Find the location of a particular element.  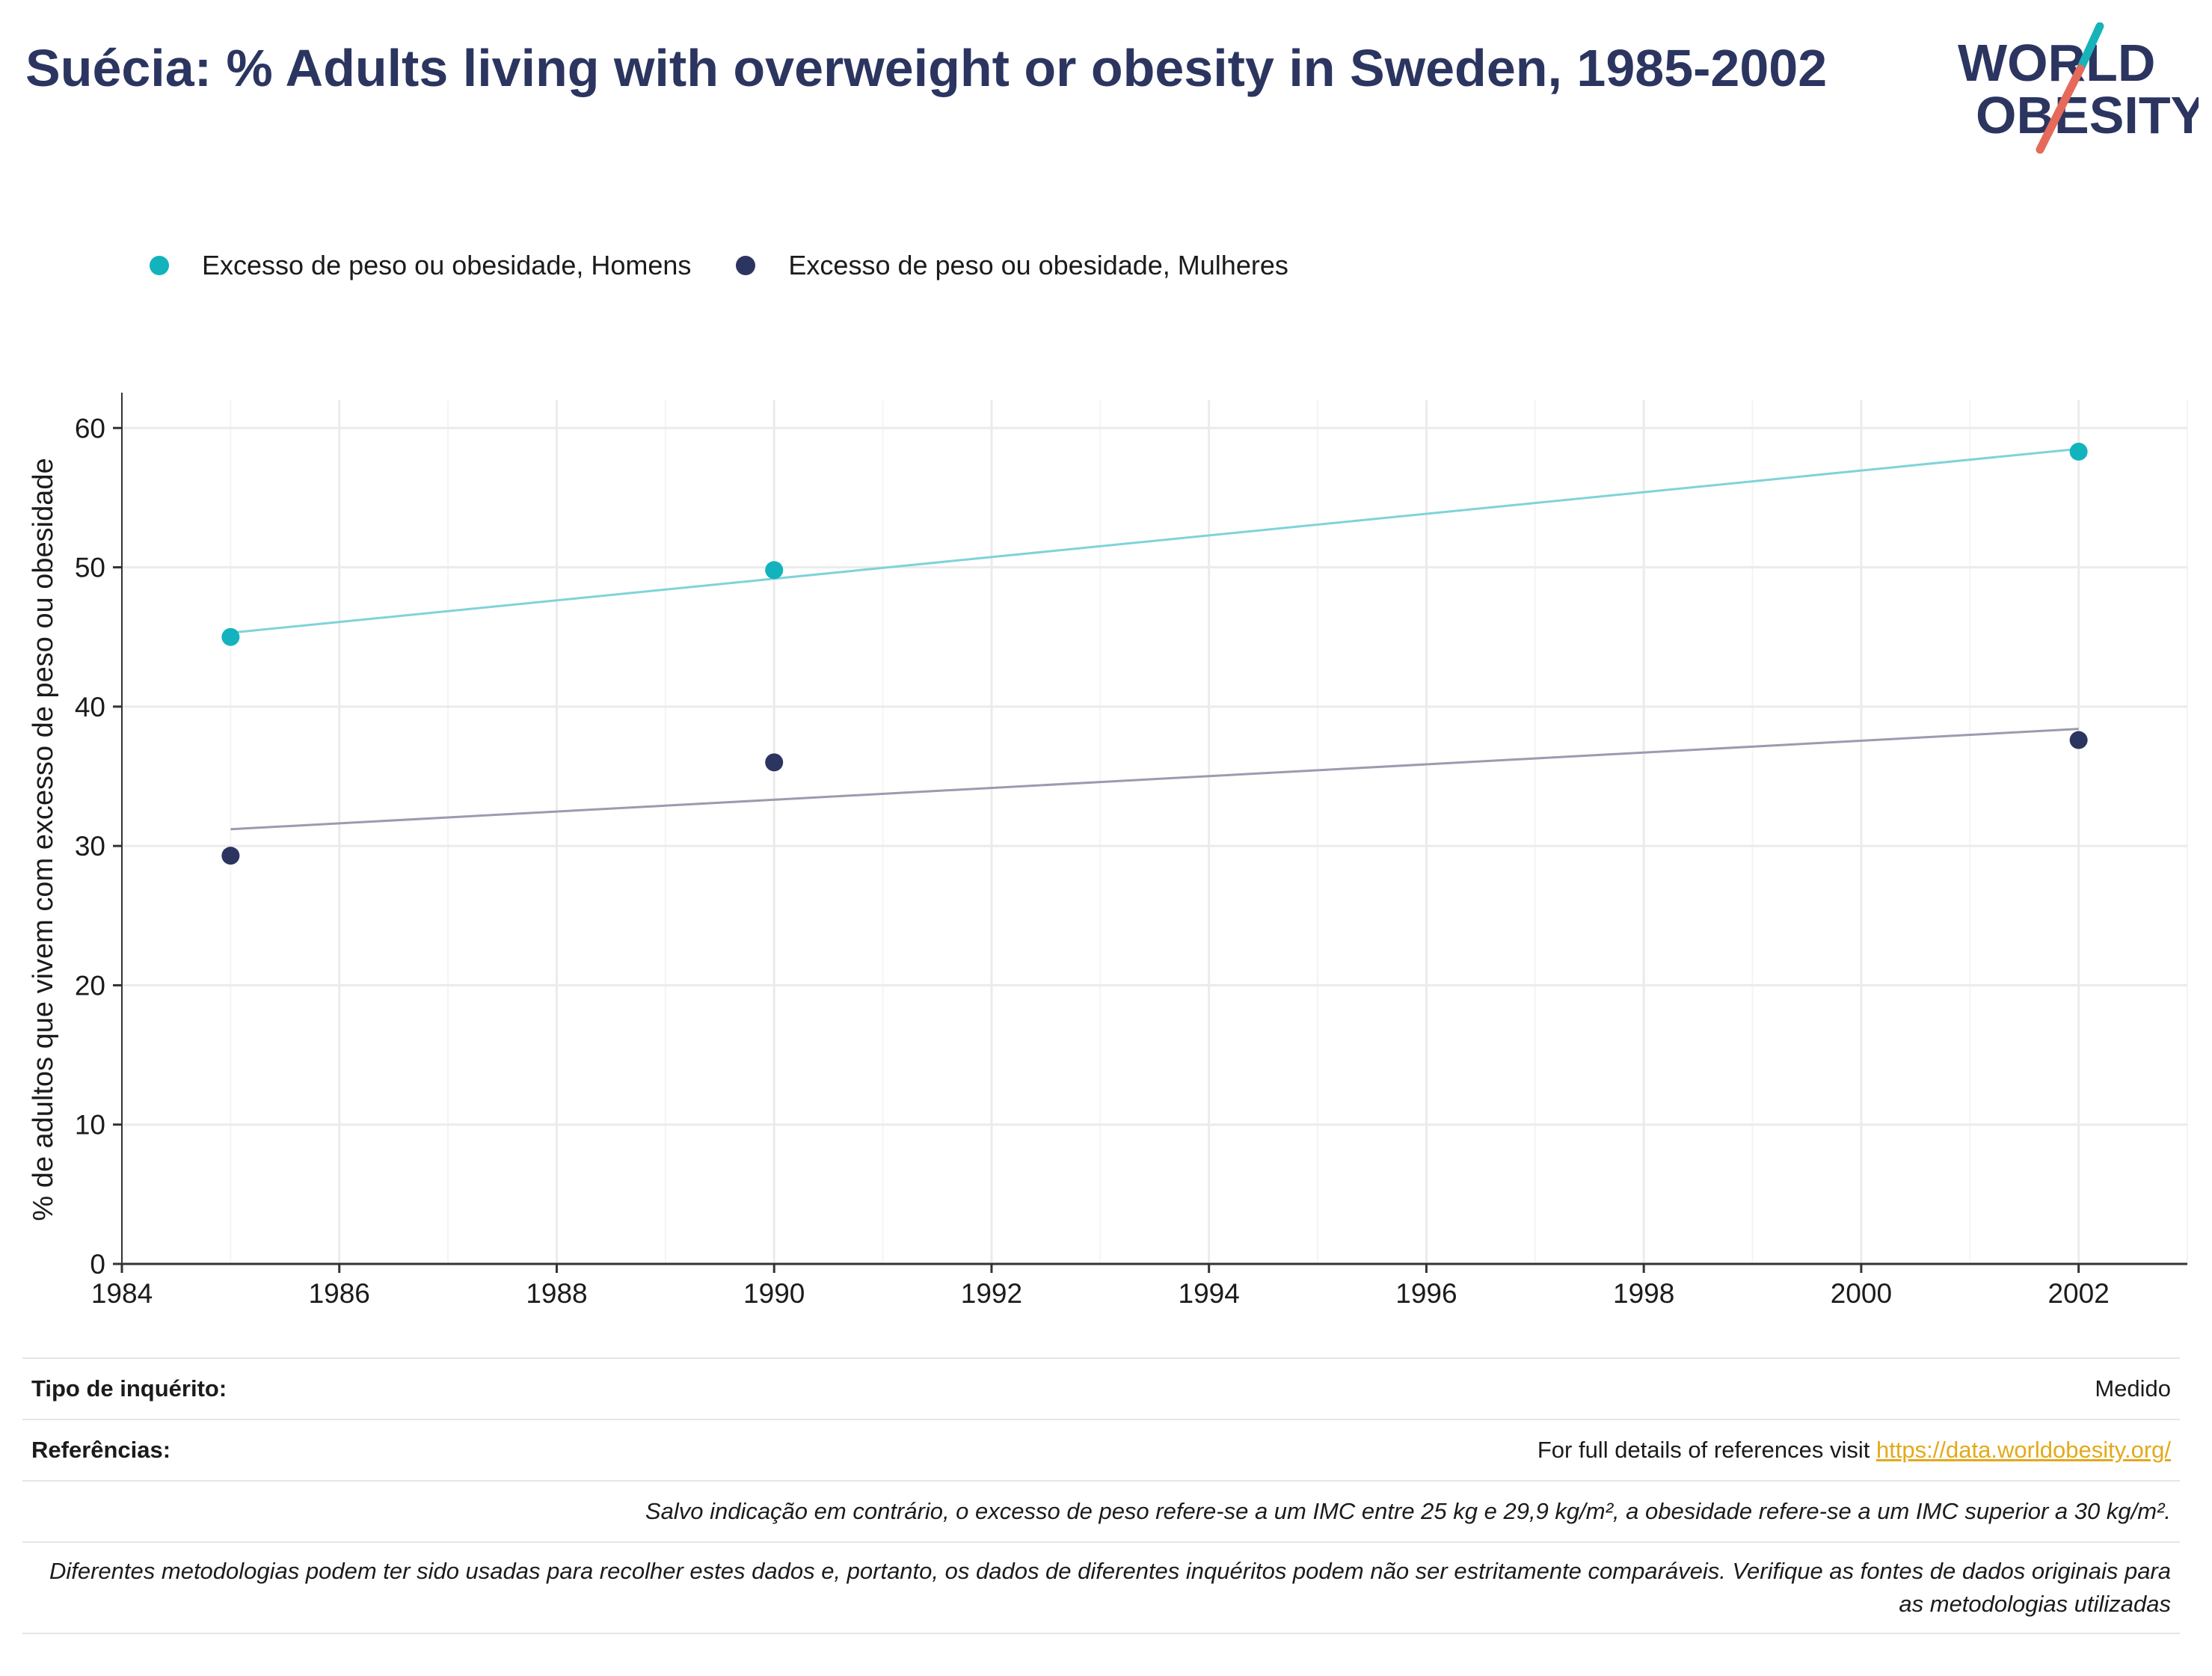

x-tick-label-1996: 1996 is located at coordinates (1426, 1293).